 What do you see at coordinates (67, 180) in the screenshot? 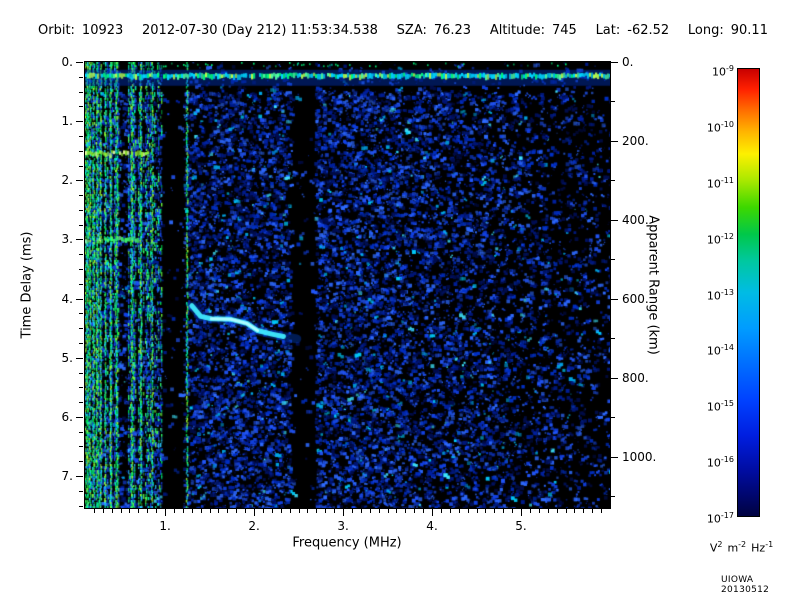
I see `y-axis-tick-label: 2.` at bounding box center [67, 180].